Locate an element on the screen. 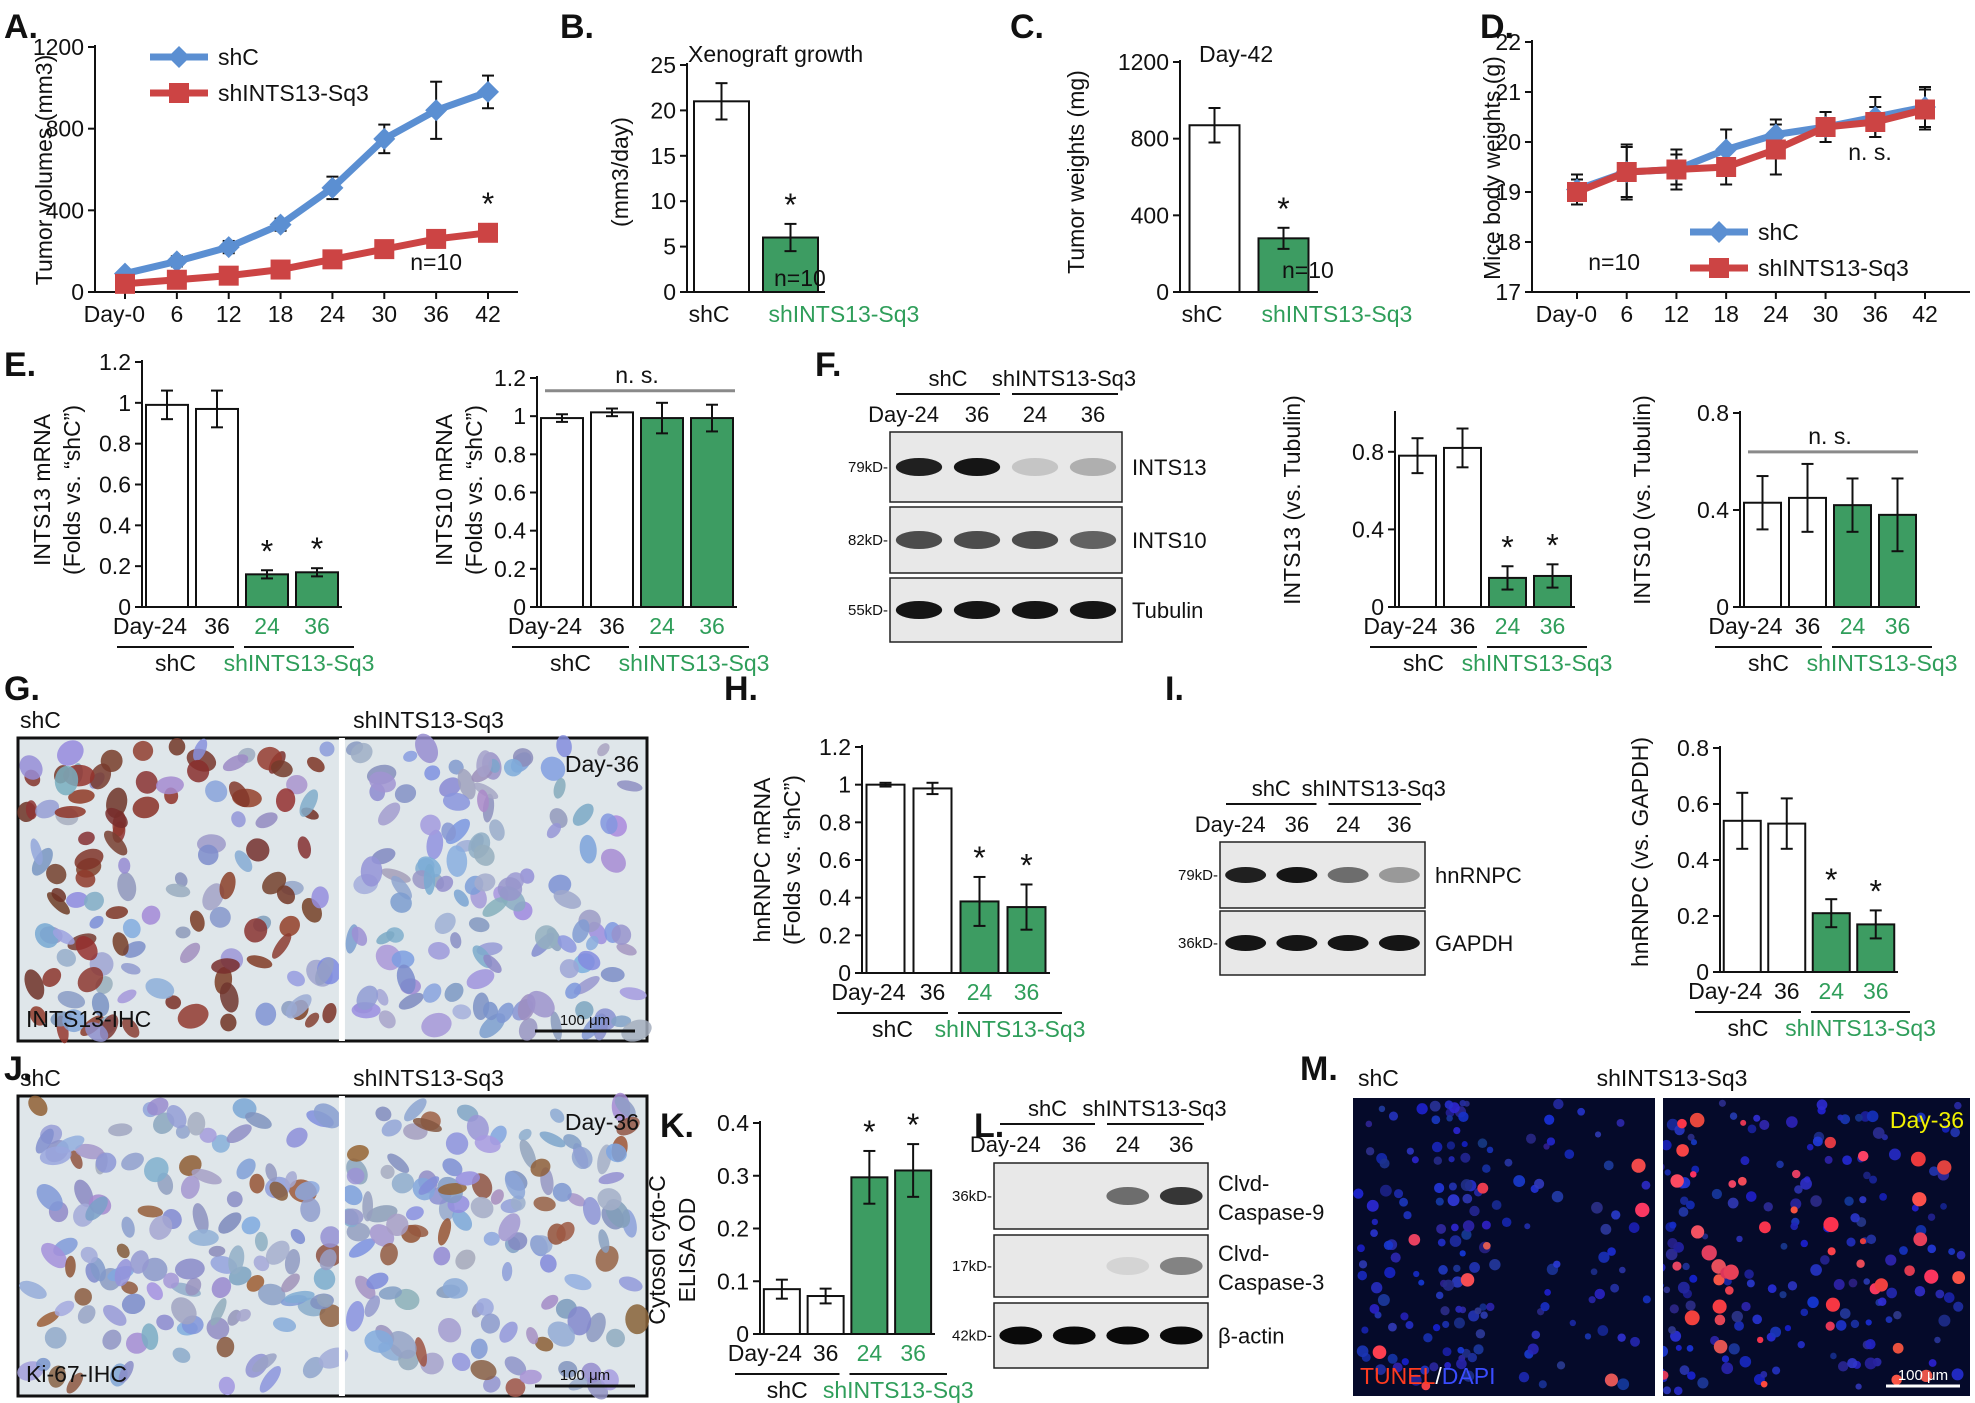  blot-F-shC-label: shC is located at coordinates (947, 378).